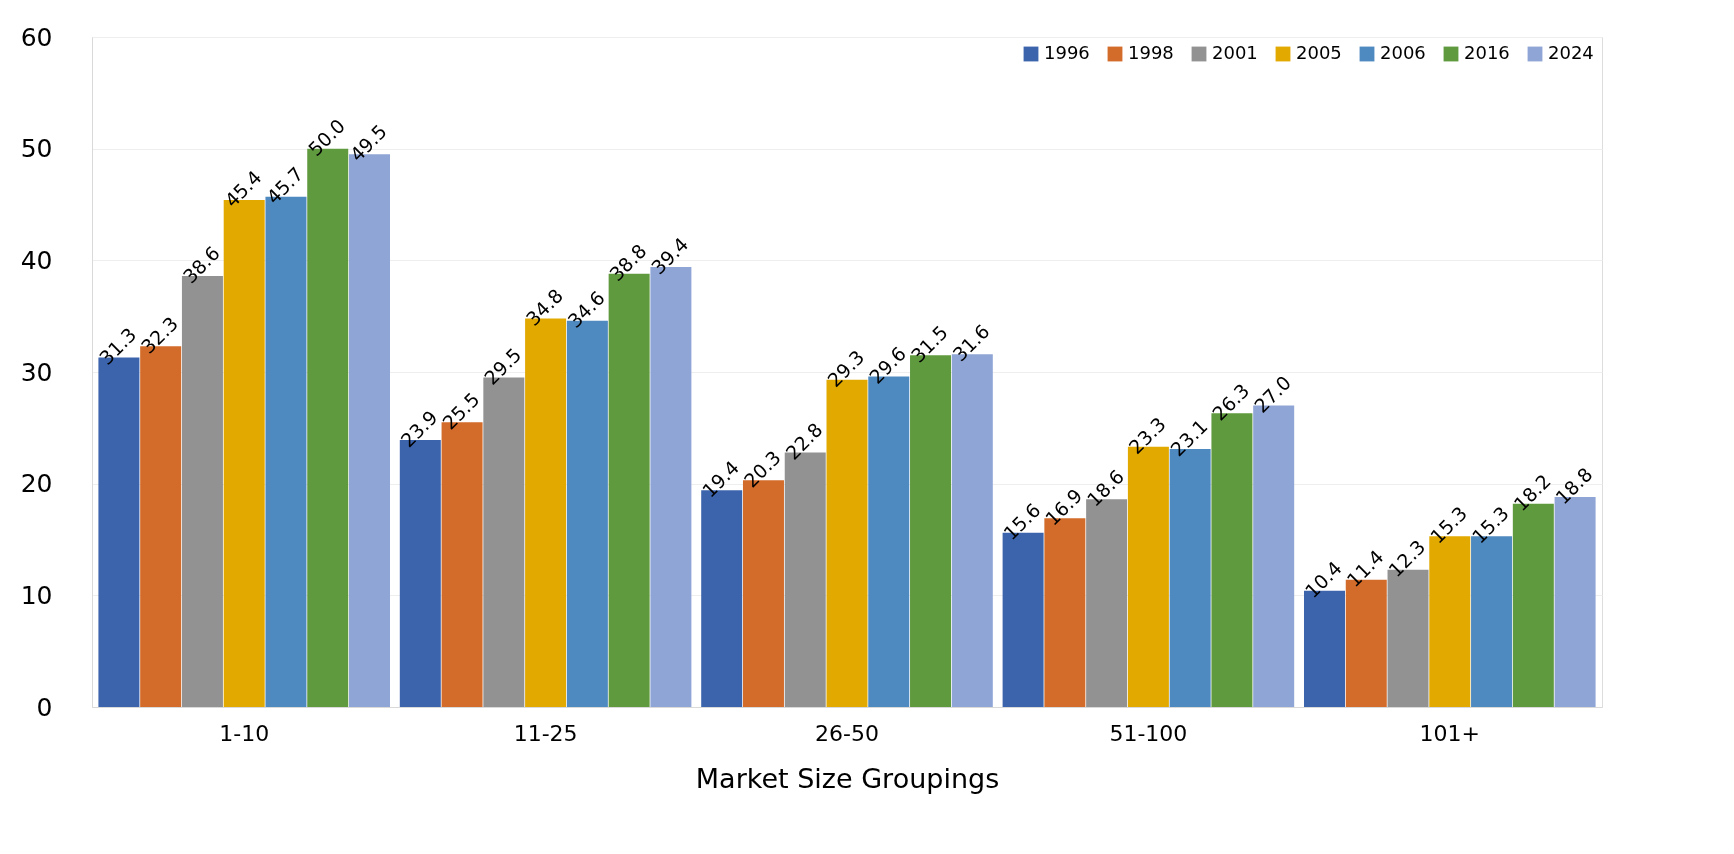 This screenshot has height=854, width=1734. Describe the element at coordinates (847, 733) in the screenshot. I see `x-tick-label: 26-50` at that location.